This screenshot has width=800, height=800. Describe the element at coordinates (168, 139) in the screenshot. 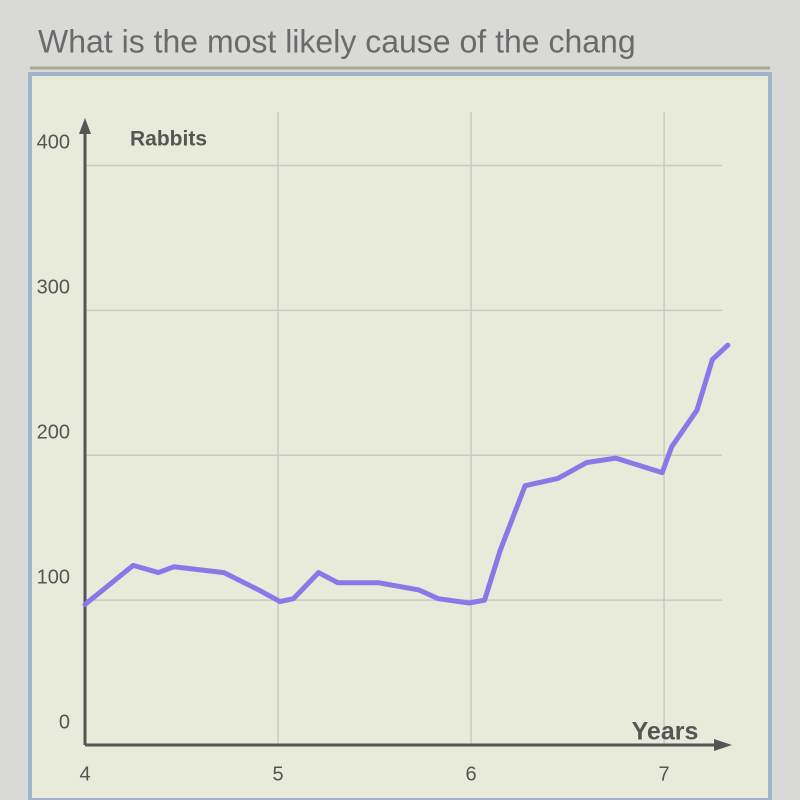

I see `y-axis-label: Rabbits` at that location.